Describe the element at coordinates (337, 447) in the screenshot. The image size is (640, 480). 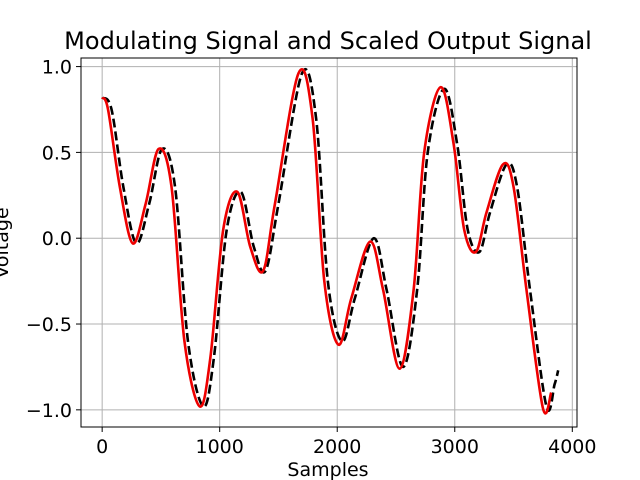
I see `x-tick-label: 2000` at that location.